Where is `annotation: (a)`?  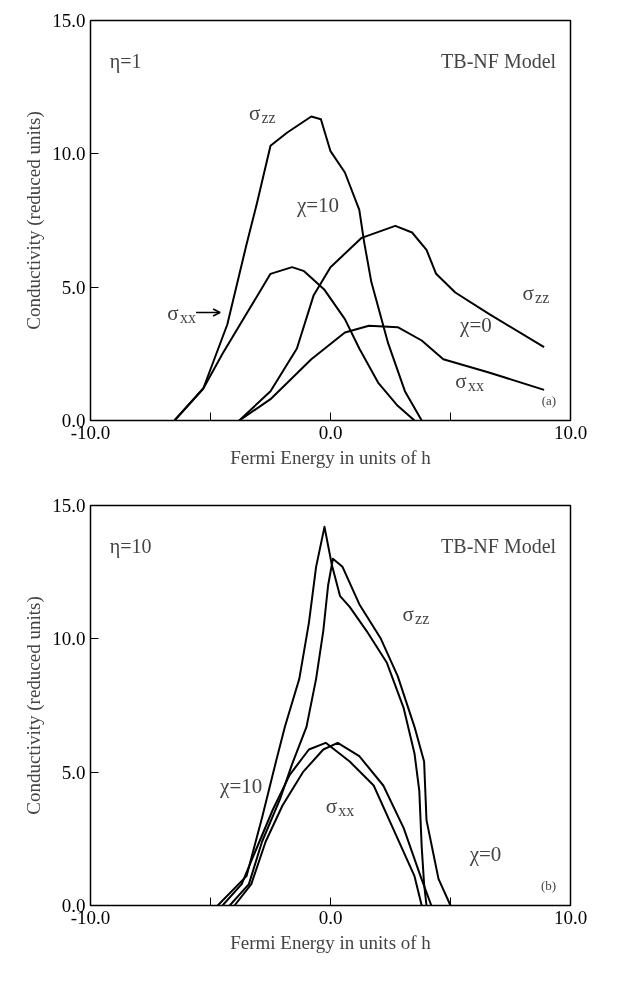
annotation: (a) is located at coordinates (549, 400).